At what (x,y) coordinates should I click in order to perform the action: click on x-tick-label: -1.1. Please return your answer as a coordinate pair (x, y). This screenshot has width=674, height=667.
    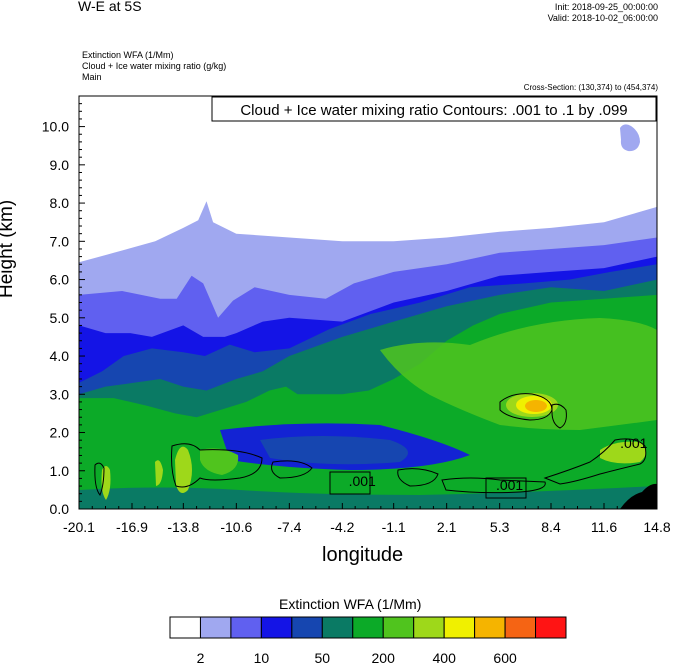
    Looking at the image, I should click on (394, 527).